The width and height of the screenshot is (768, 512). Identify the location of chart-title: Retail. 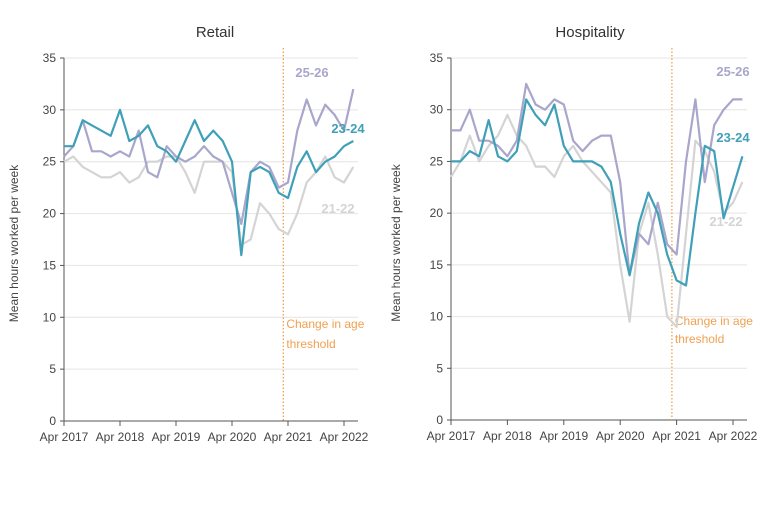
(215, 32).